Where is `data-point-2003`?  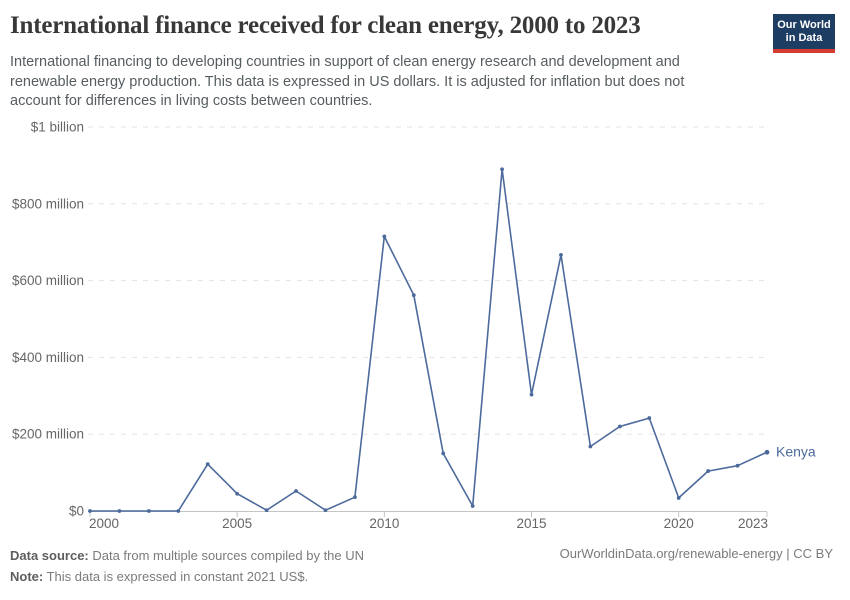 data-point-2003 is located at coordinates (178, 511).